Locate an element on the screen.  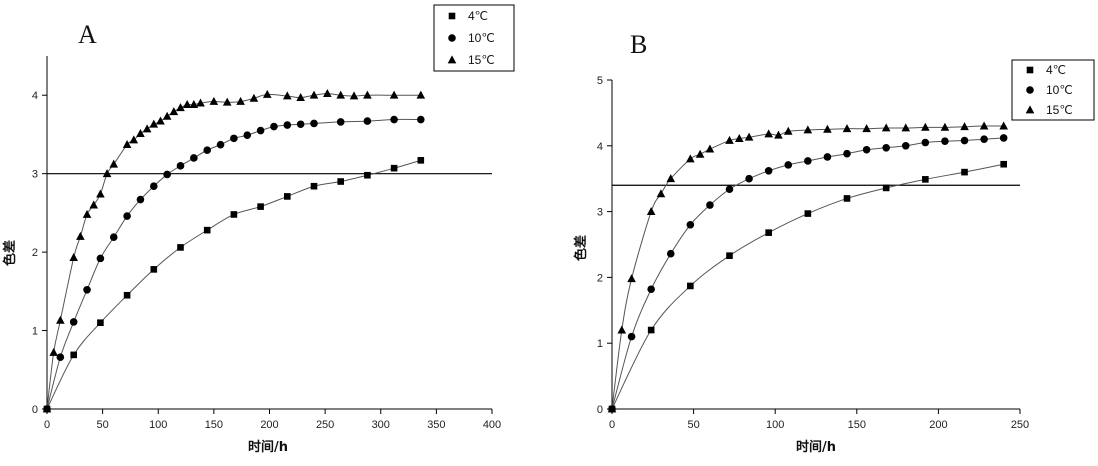
legend-label: 15℃ is located at coordinates (481, 60).